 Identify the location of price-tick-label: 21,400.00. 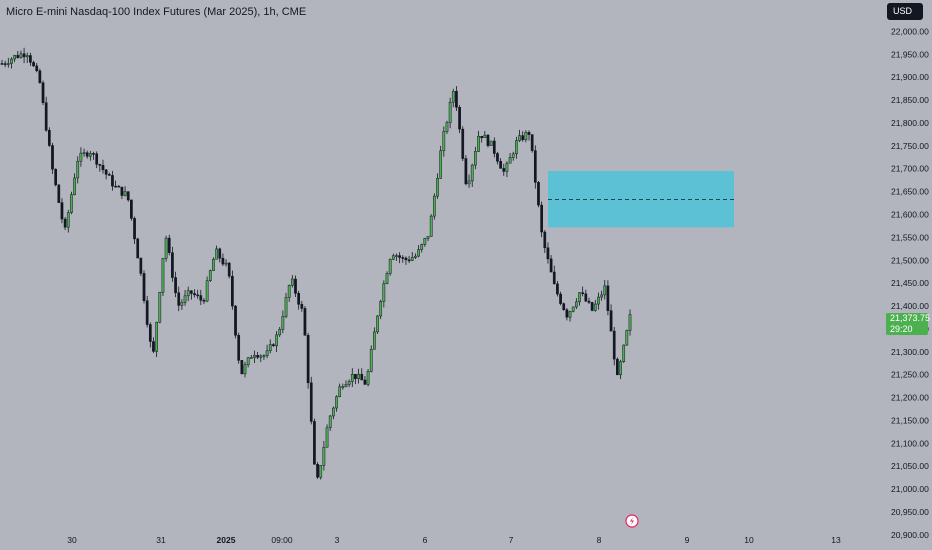
(910, 306).